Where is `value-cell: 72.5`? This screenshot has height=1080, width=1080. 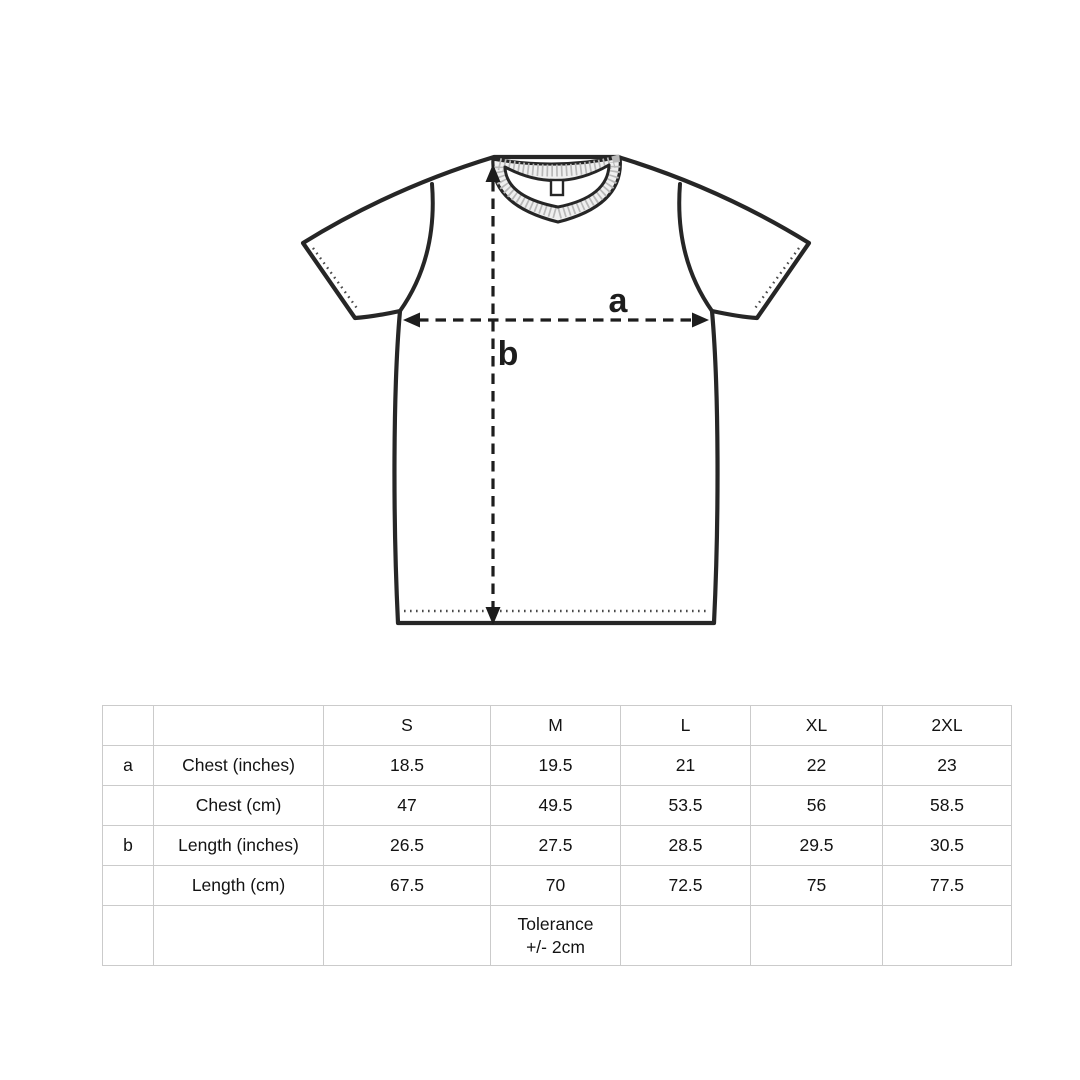
value-cell: 72.5 is located at coordinates (685, 885).